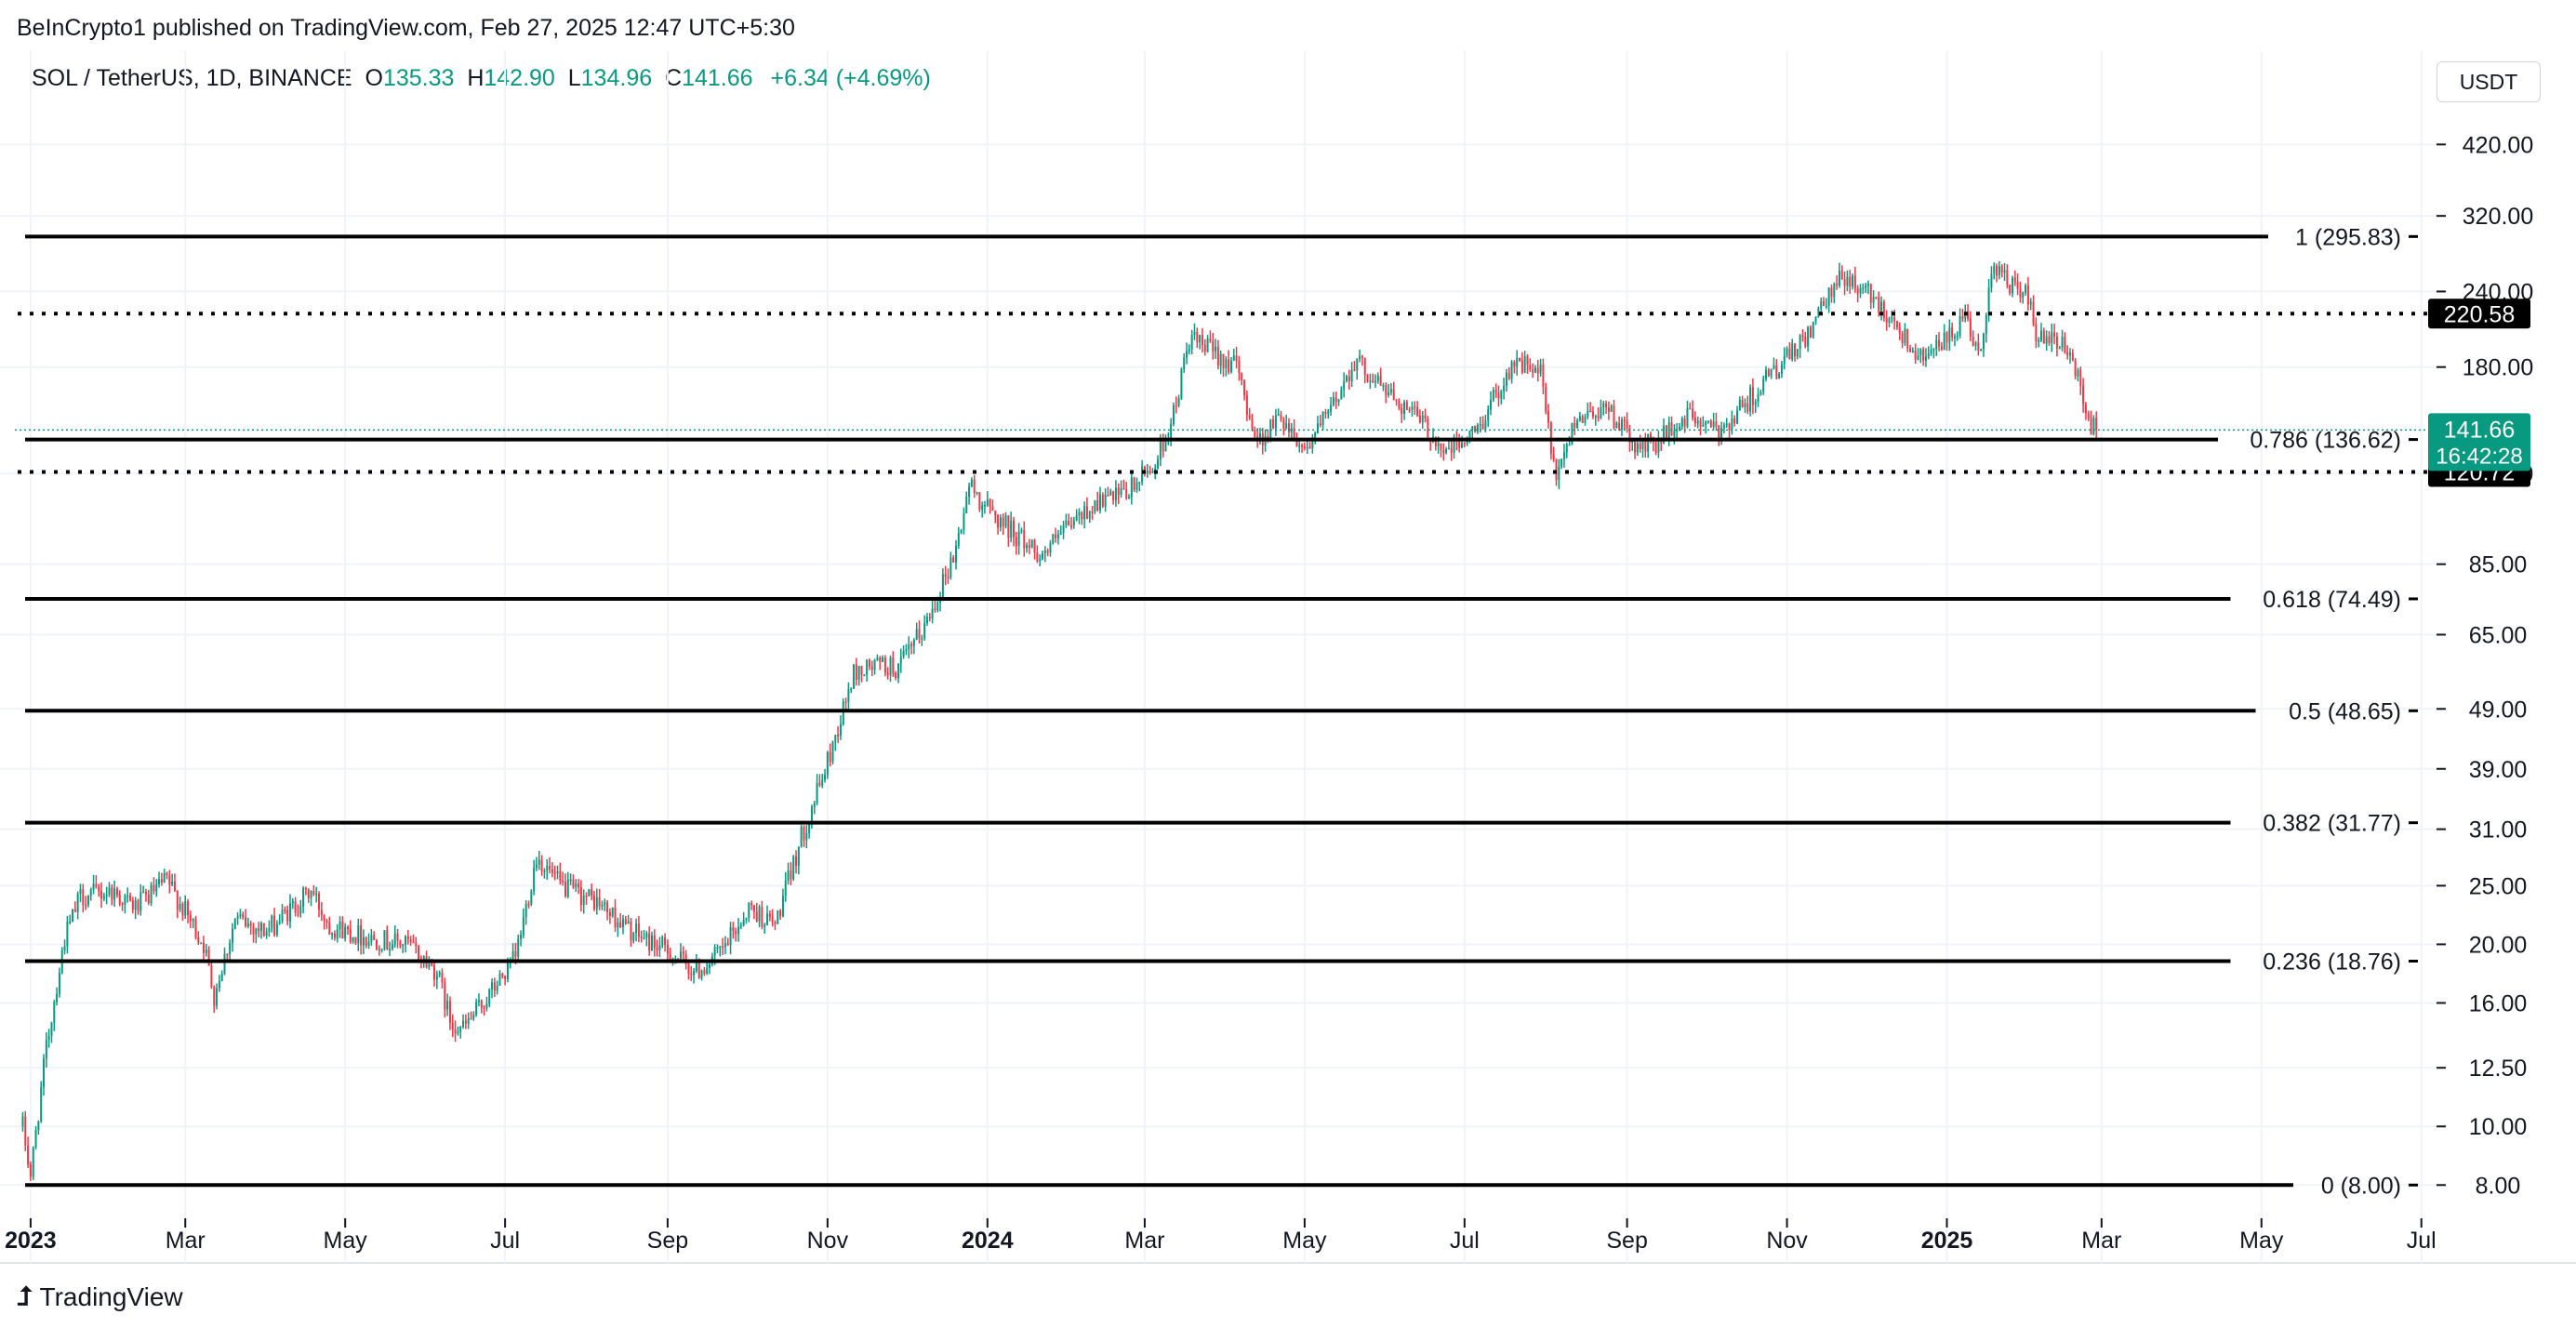 Image resolution: width=2576 pixels, height=1328 pixels. I want to click on price-tick-label: 10.00, so click(2498, 1127).